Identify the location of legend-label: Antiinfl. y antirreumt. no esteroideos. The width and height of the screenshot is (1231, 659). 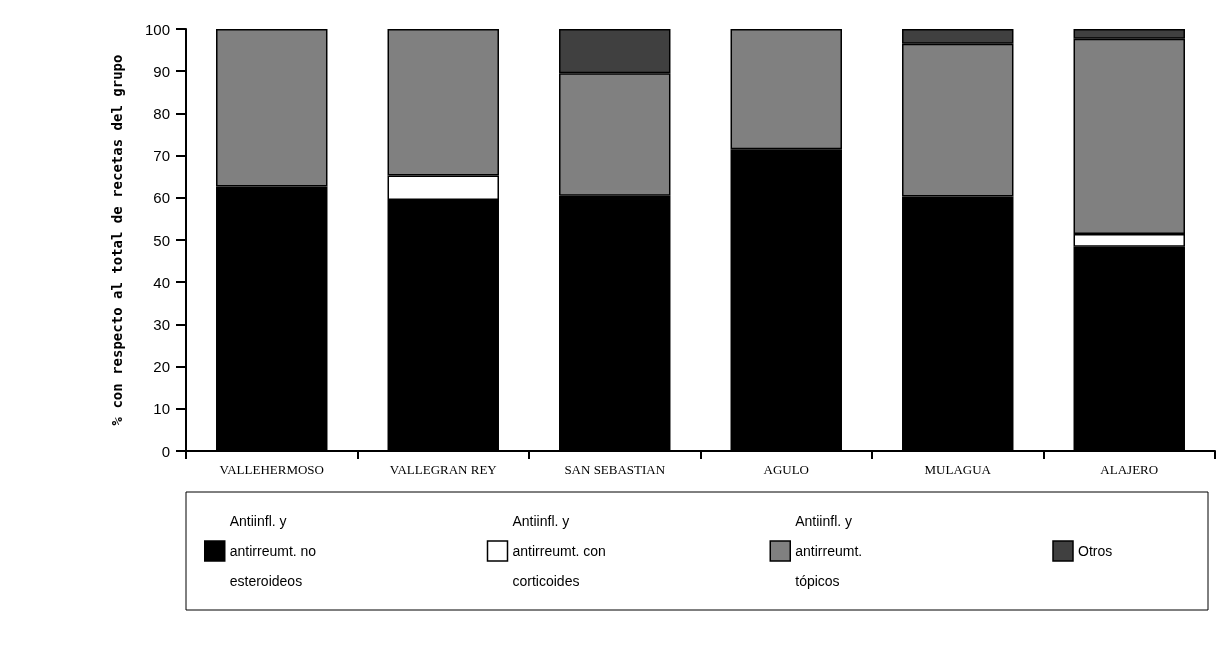
(275, 551).